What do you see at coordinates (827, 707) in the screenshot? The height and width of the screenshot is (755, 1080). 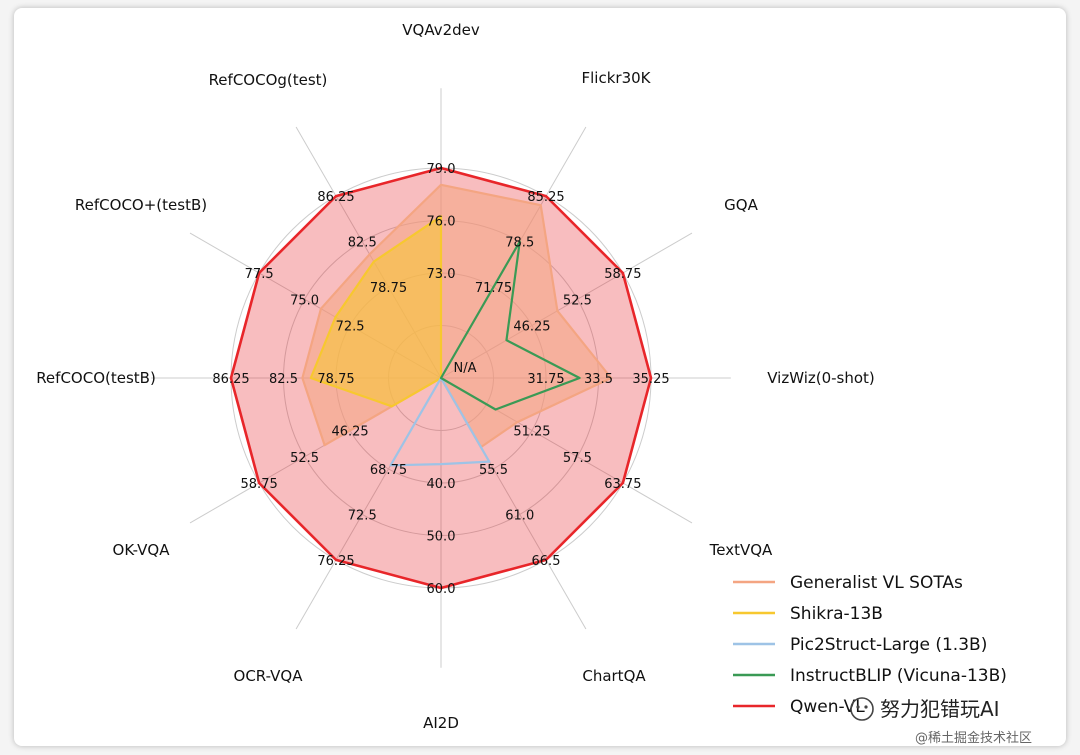 I see `legend-label-qwen: Qwen-VL` at bounding box center [827, 707].